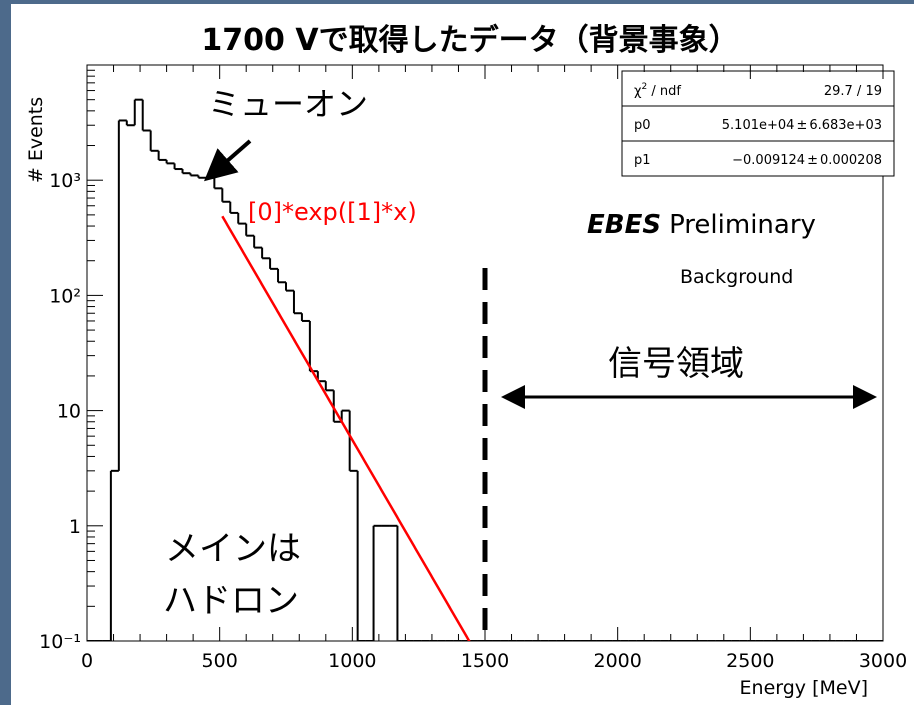 The height and width of the screenshot is (705, 914). Describe the element at coordinates (60, 642) in the screenshot. I see `y-tick-label: 10⁻¹` at that location.